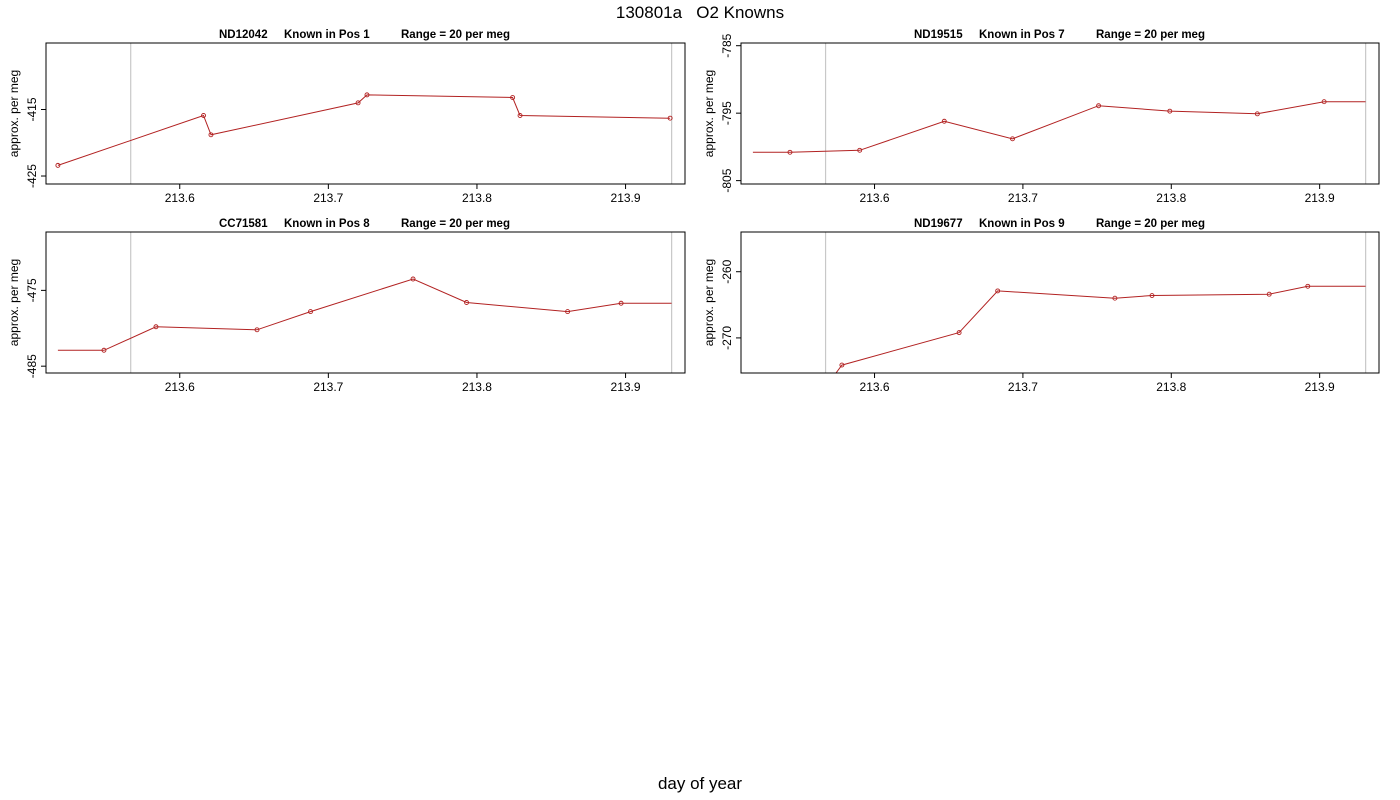 The height and width of the screenshot is (800, 1400). Describe the element at coordinates (727, 45) in the screenshot. I see `y-tick-label: -785` at that location.